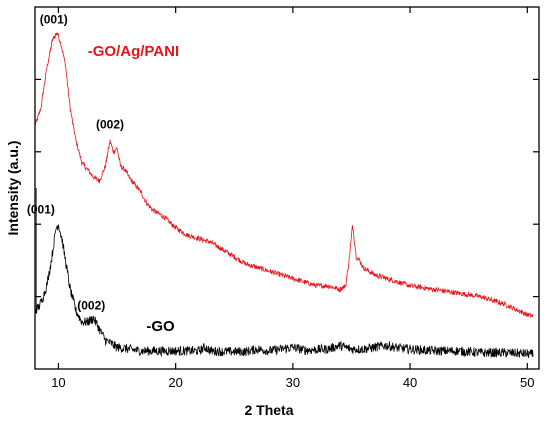 The height and width of the screenshot is (427, 550). What do you see at coordinates (160, 326) in the screenshot?
I see `series-label: -GO` at bounding box center [160, 326].